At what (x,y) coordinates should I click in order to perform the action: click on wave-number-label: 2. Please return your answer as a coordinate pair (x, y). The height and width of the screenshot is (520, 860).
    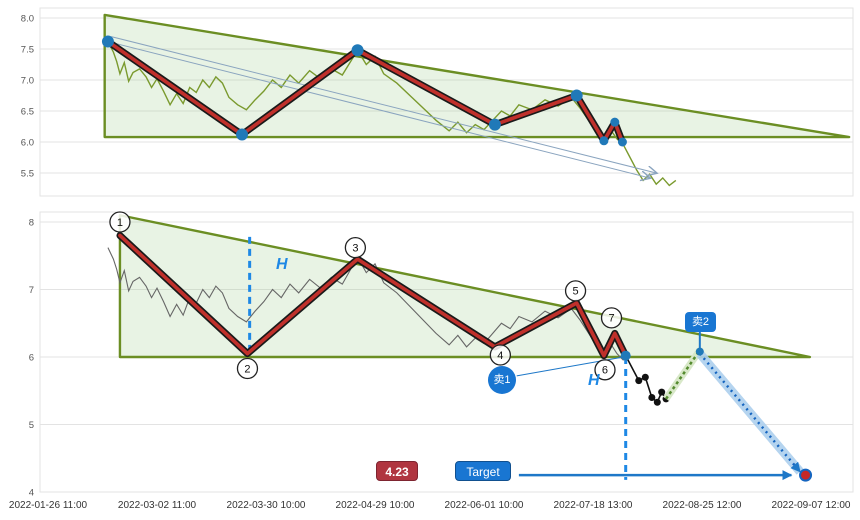
    Looking at the image, I should click on (247, 369).